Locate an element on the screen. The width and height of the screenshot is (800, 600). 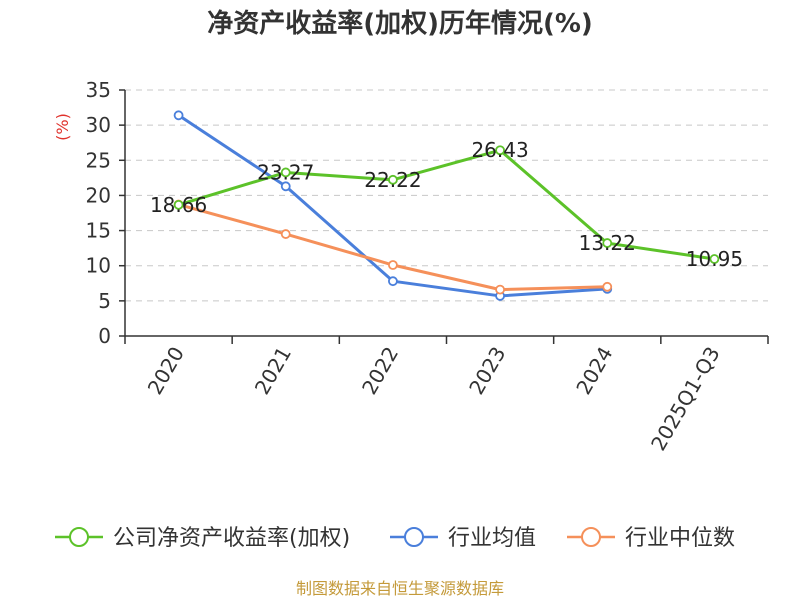
x-tick-label: 2024 is located at coordinates (594, 371).